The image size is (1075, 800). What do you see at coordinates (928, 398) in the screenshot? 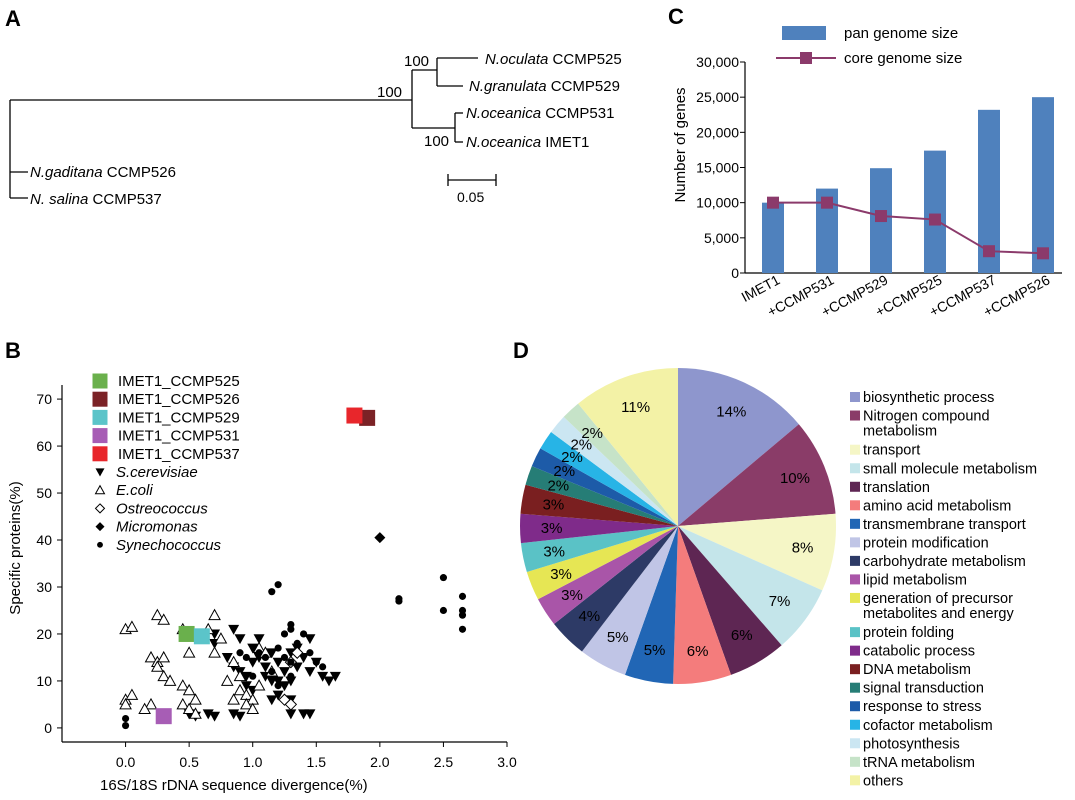
I see `pie-legend-label: biosynthetic process` at bounding box center [928, 398].